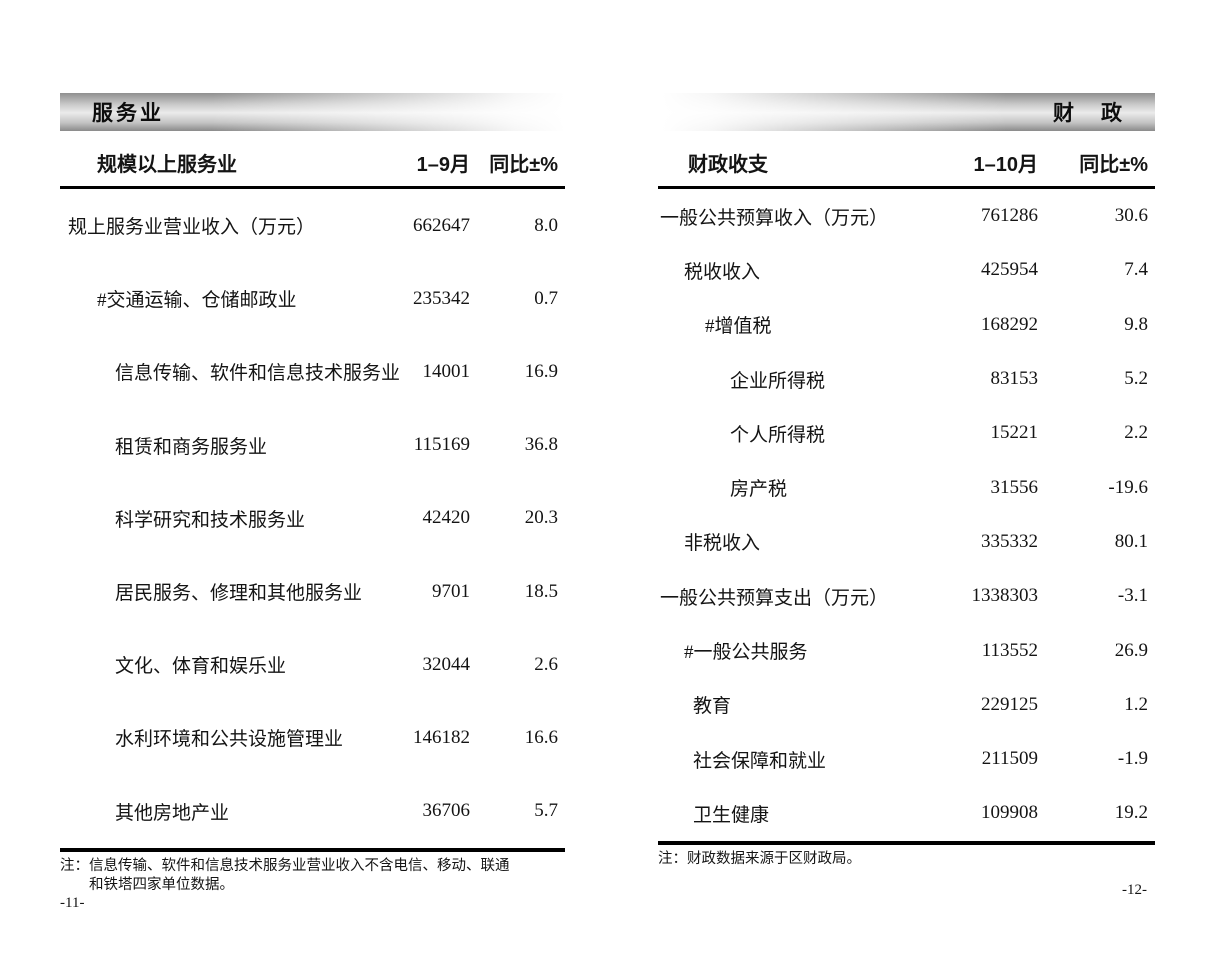  What do you see at coordinates (167, 165) in the screenshot?
I see `table-title: 规模以上服务业` at bounding box center [167, 165].